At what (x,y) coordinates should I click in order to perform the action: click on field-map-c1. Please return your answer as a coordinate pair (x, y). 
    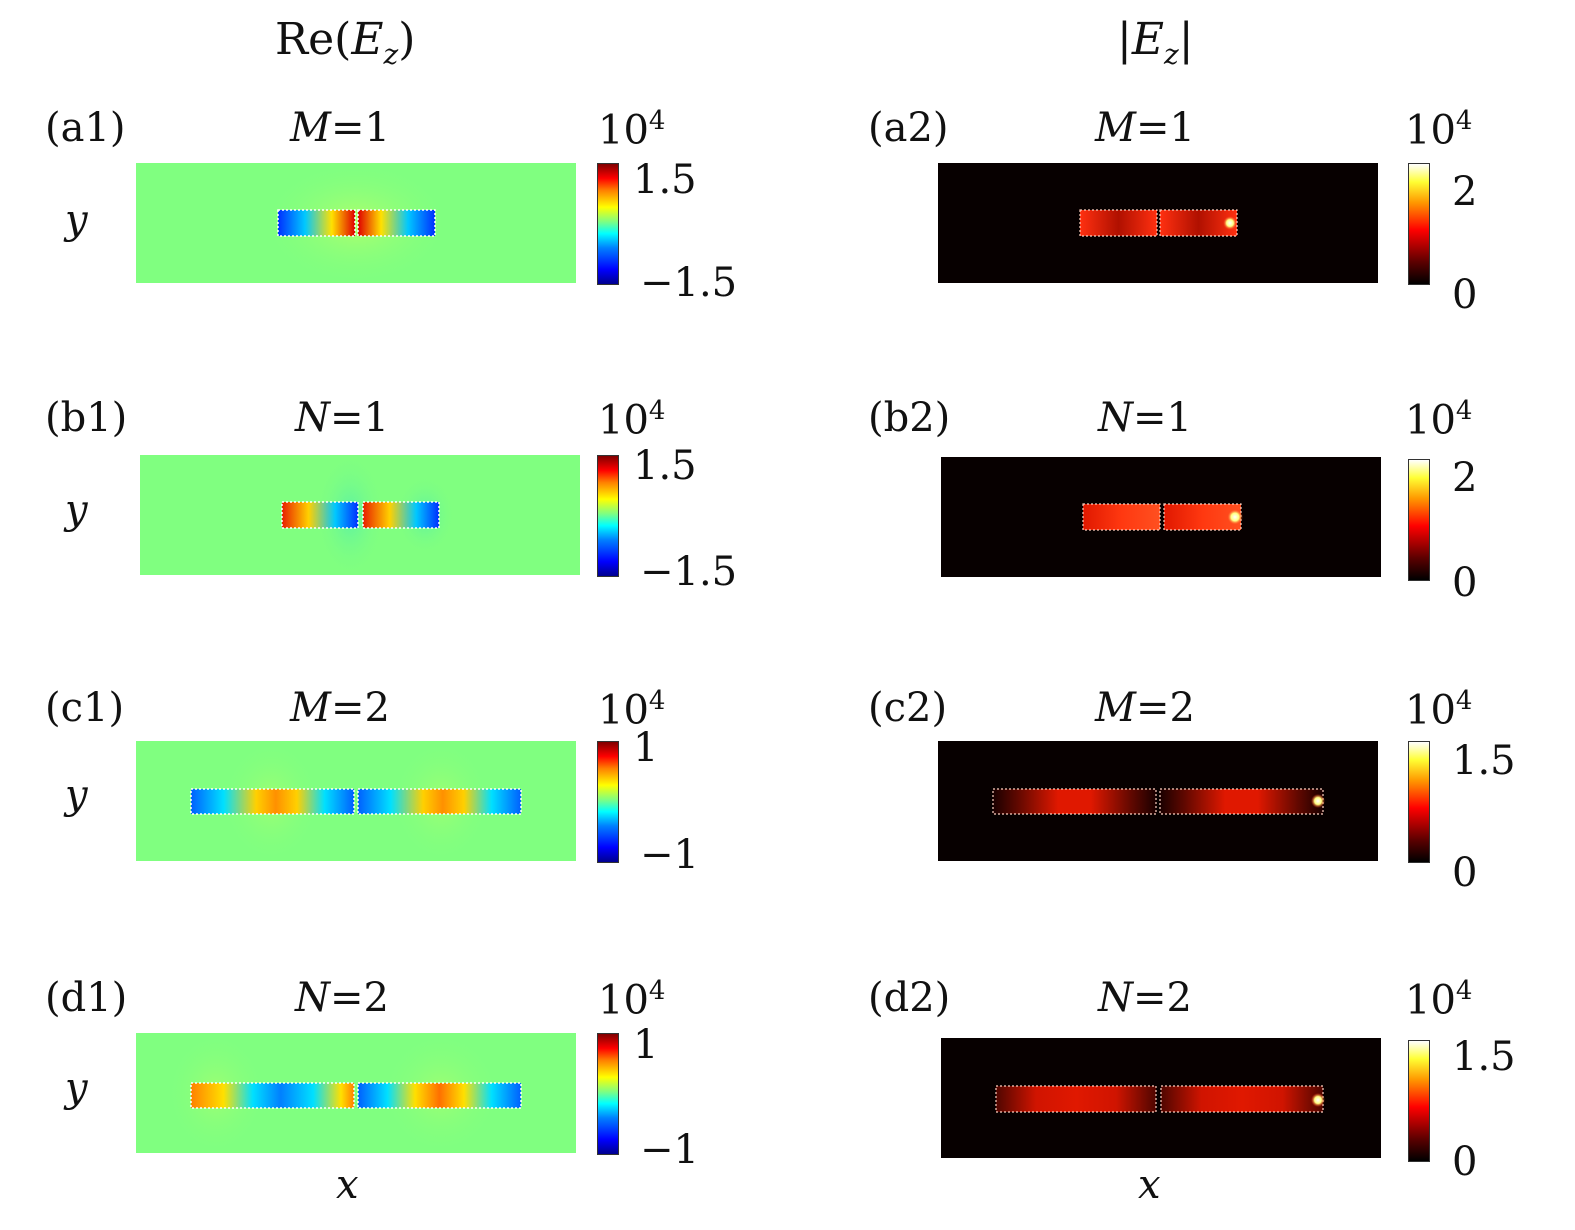
    Looking at the image, I should click on (356, 801).